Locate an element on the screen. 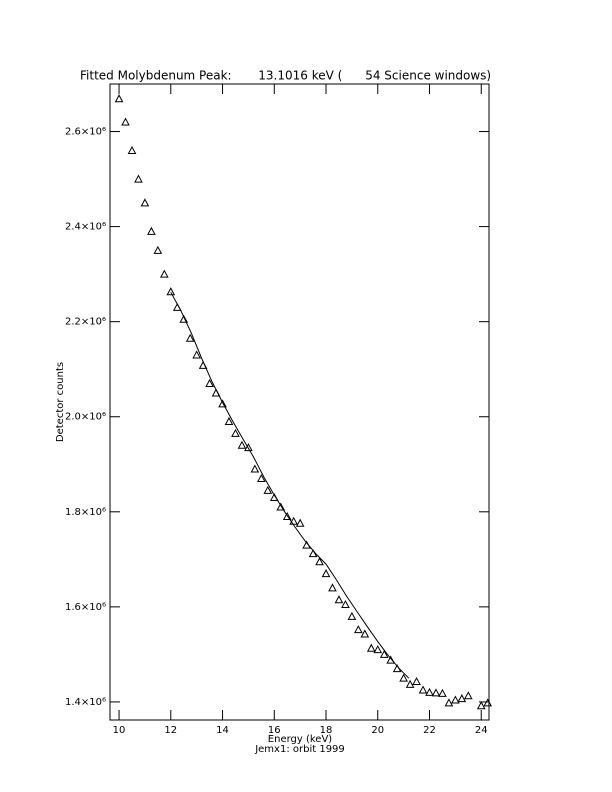 This screenshot has width=612, height=792. x-axis-label: Energy (keV) is located at coordinates (300, 739).